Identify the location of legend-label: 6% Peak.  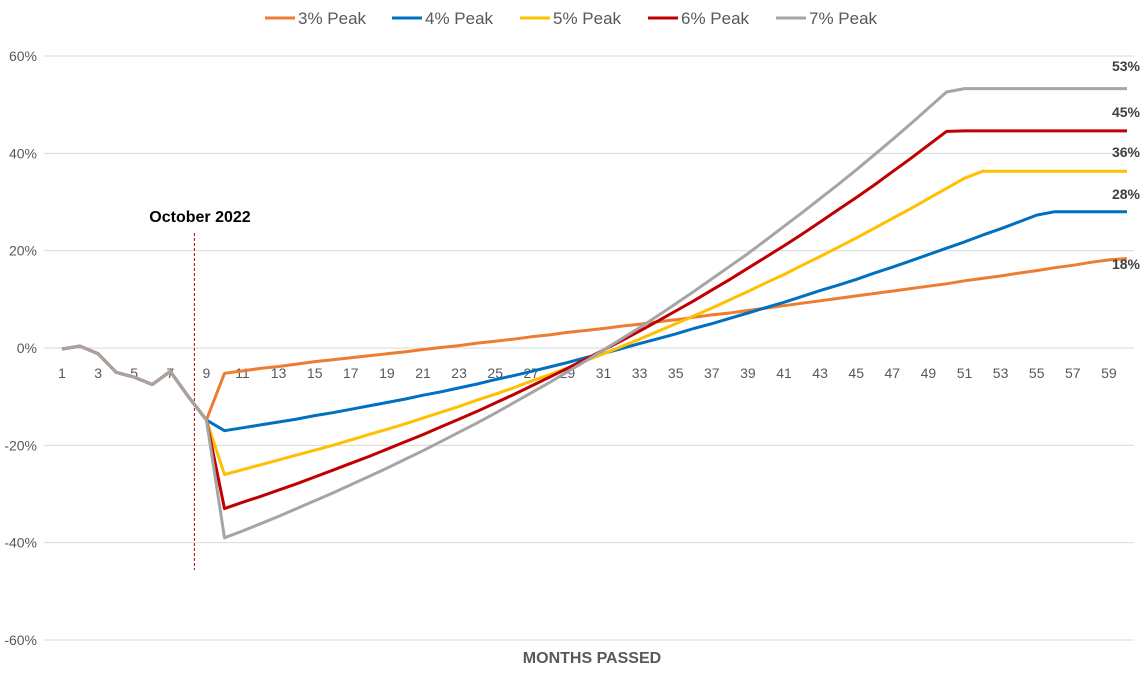
(715, 18).